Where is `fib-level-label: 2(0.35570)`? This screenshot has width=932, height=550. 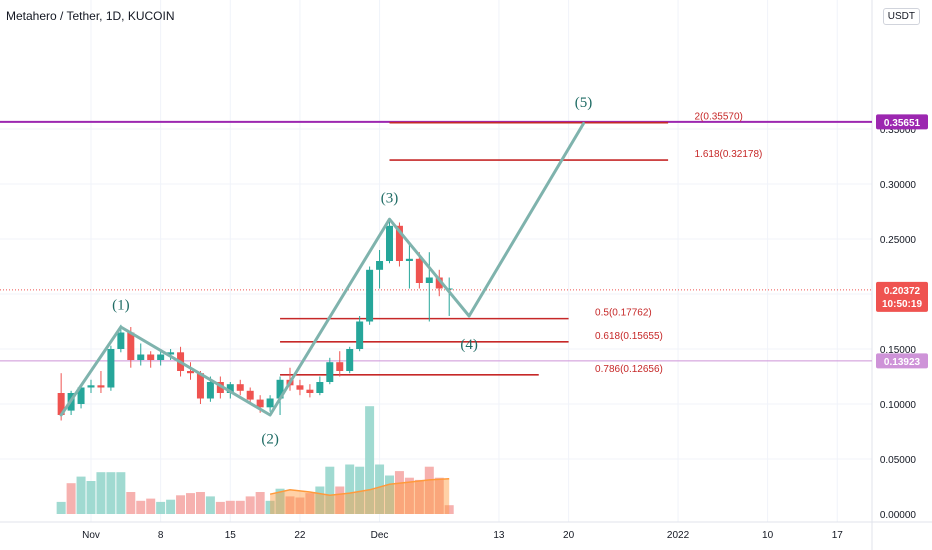
fib-level-label: 2(0.35570) is located at coordinates (719, 117).